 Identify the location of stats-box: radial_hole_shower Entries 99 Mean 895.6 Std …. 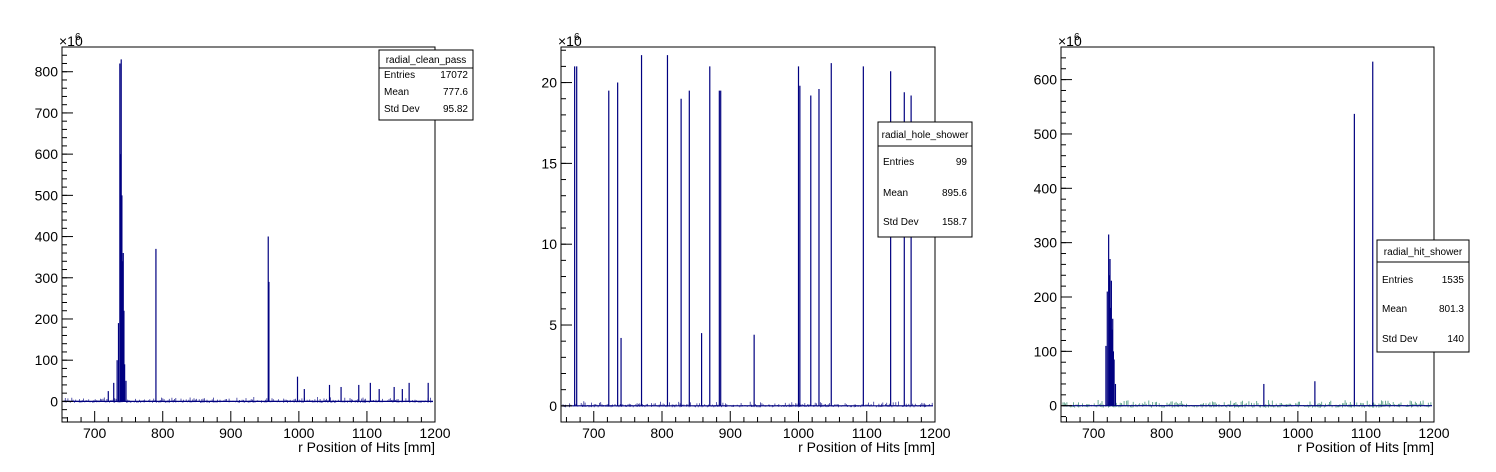
(925, 179).